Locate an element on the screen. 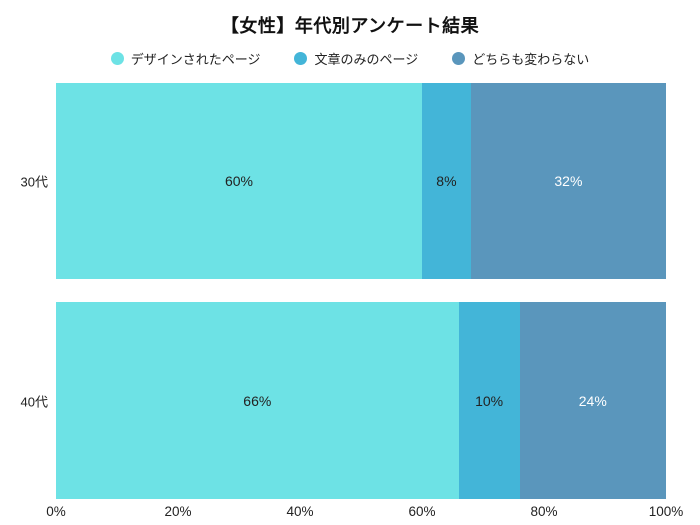 This screenshot has width=700, height=525. x-tick-label: 60% is located at coordinates (422, 511).